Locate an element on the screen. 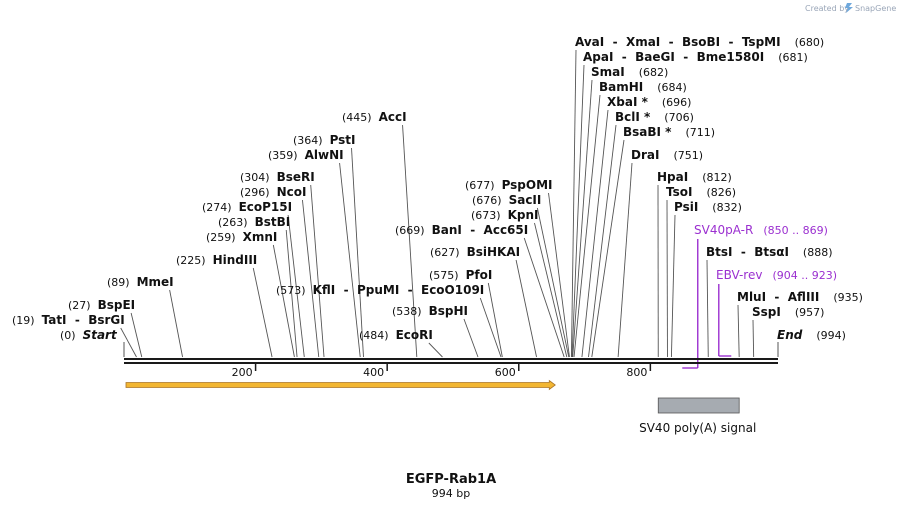 The width and height of the screenshot is (902, 509). enzyme-name: XmnI is located at coordinates (260, 237).